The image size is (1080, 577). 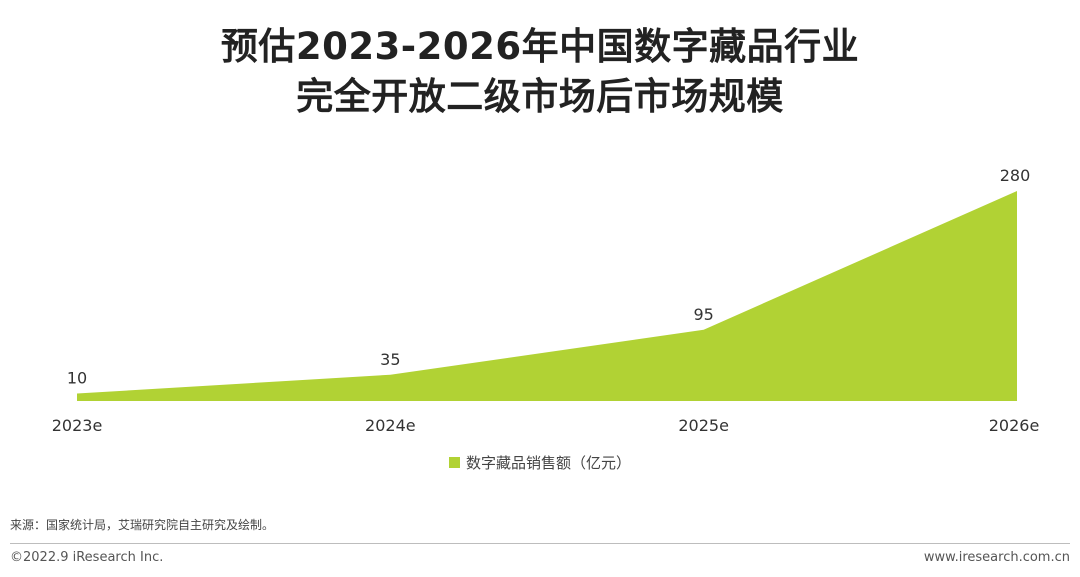 I want to click on x-tick-label: 2023e, so click(x=77, y=425).